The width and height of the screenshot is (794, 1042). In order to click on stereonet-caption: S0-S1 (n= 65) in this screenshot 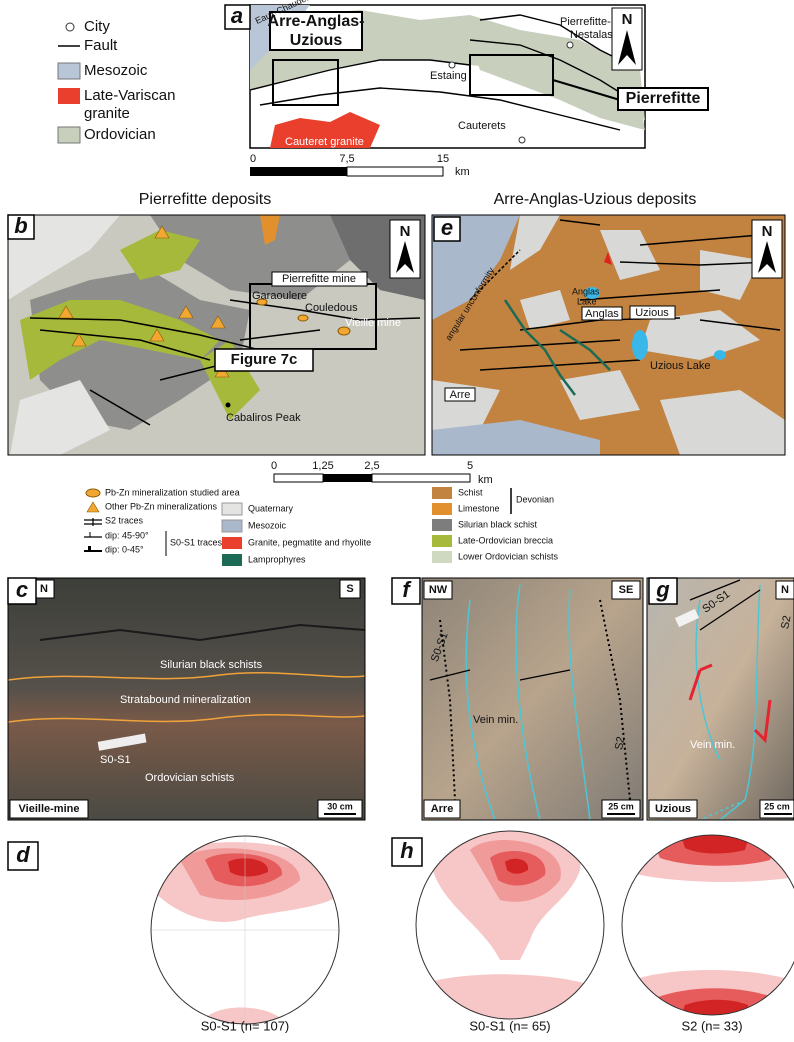, I will do `click(509, 1025)`.